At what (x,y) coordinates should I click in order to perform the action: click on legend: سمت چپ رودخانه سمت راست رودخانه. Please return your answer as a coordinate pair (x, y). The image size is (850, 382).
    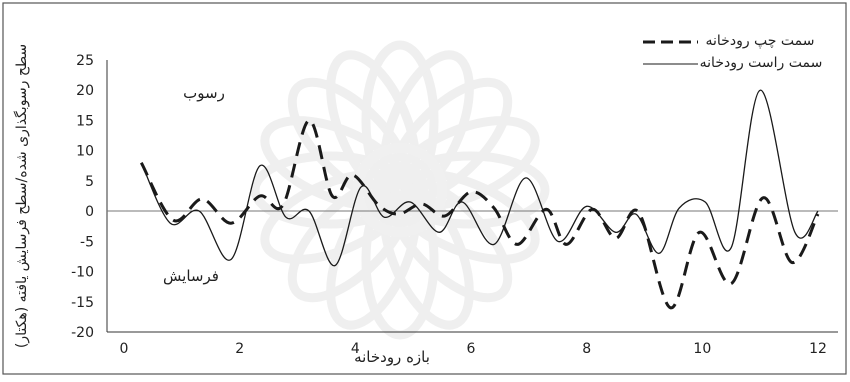
    Looking at the image, I should click on (732, 52).